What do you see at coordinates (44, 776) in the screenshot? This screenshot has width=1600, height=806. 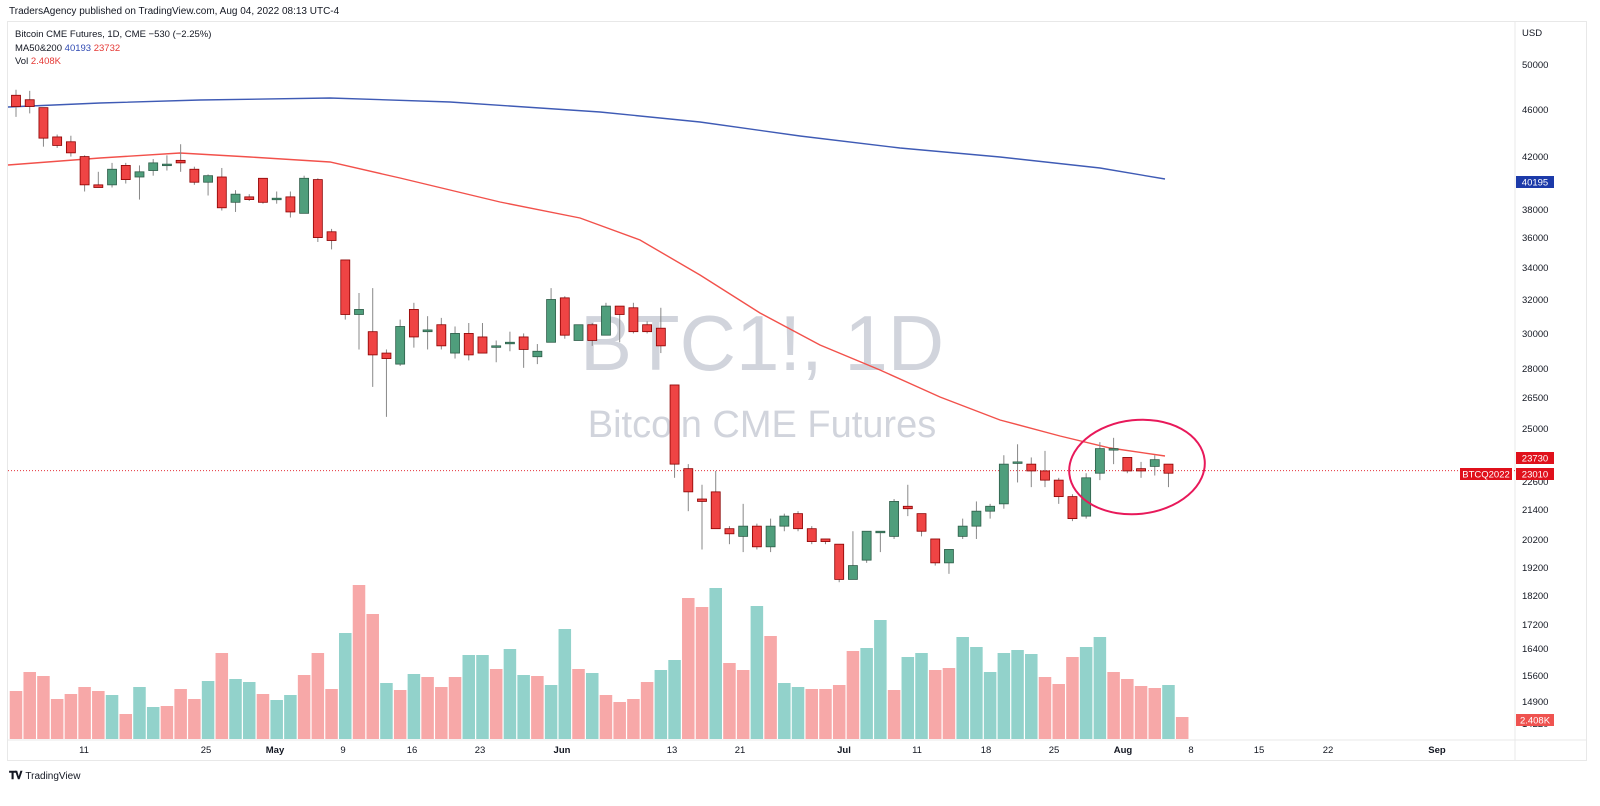 I see `tradingview-brand: 𝐓𝐕 TradingView` at bounding box center [44, 776].